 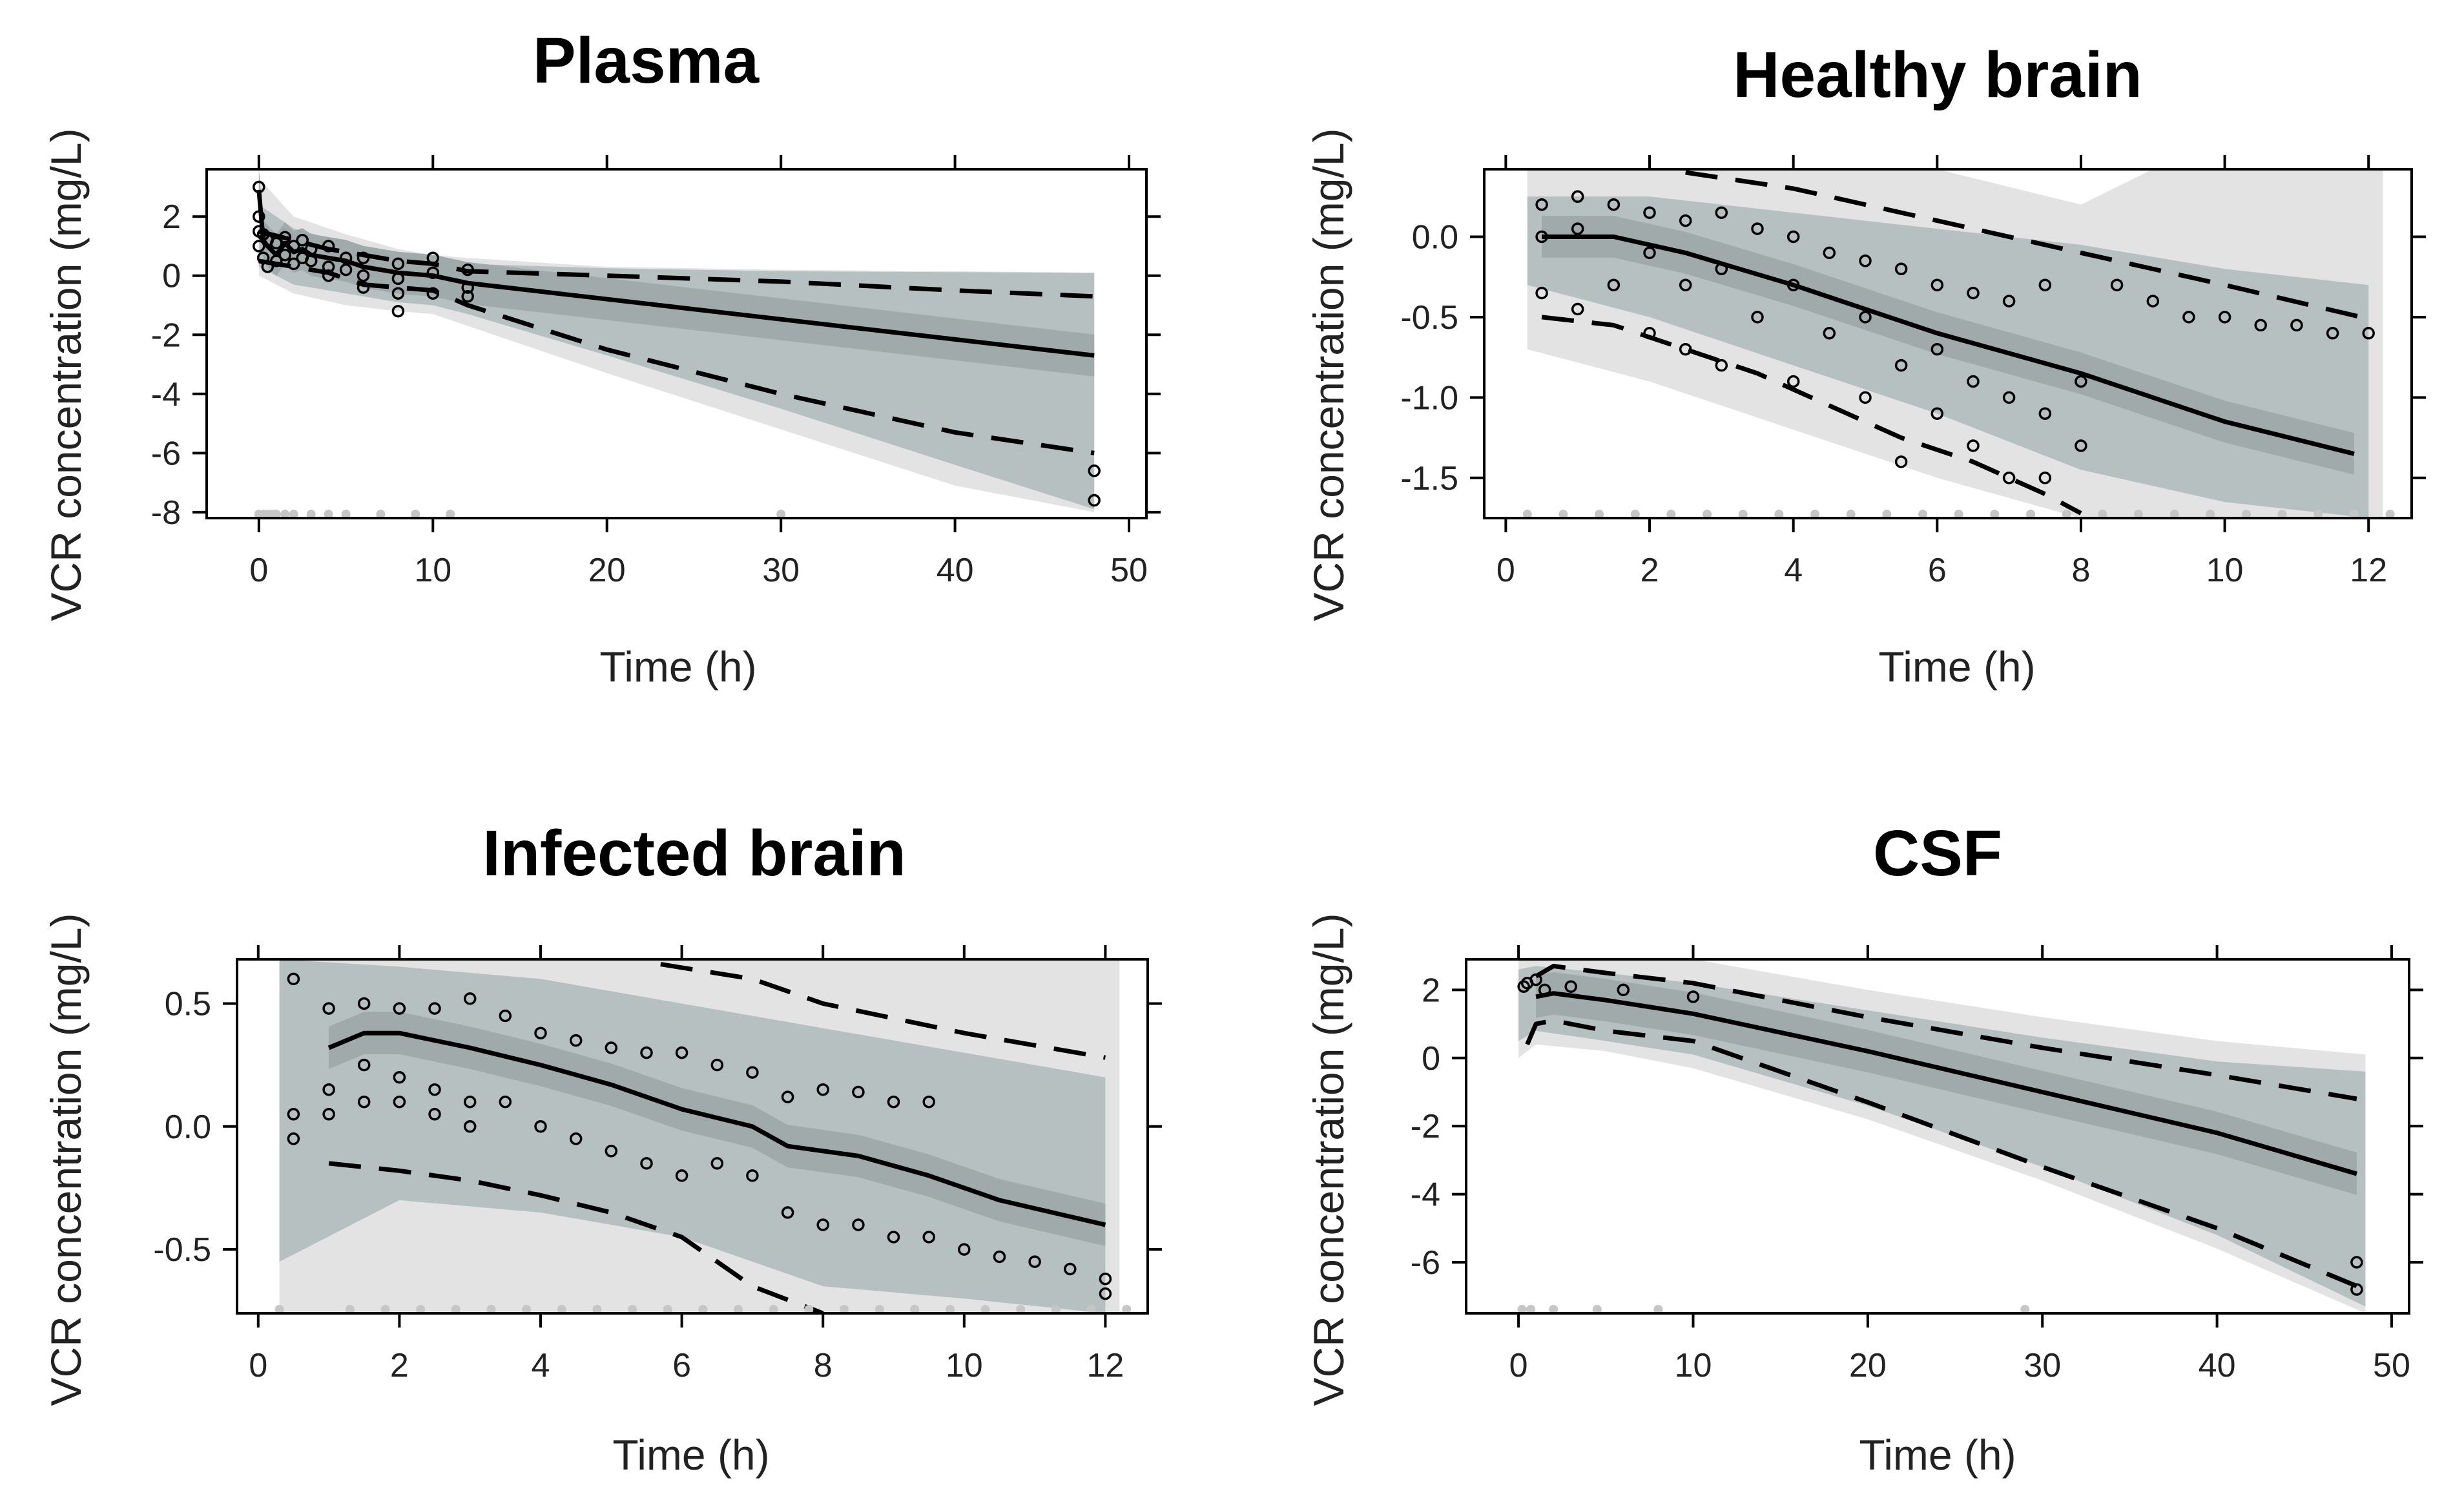 What do you see at coordinates (166, 394) in the screenshot?
I see `y-tick-label: -4` at bounding box center [166, 394].